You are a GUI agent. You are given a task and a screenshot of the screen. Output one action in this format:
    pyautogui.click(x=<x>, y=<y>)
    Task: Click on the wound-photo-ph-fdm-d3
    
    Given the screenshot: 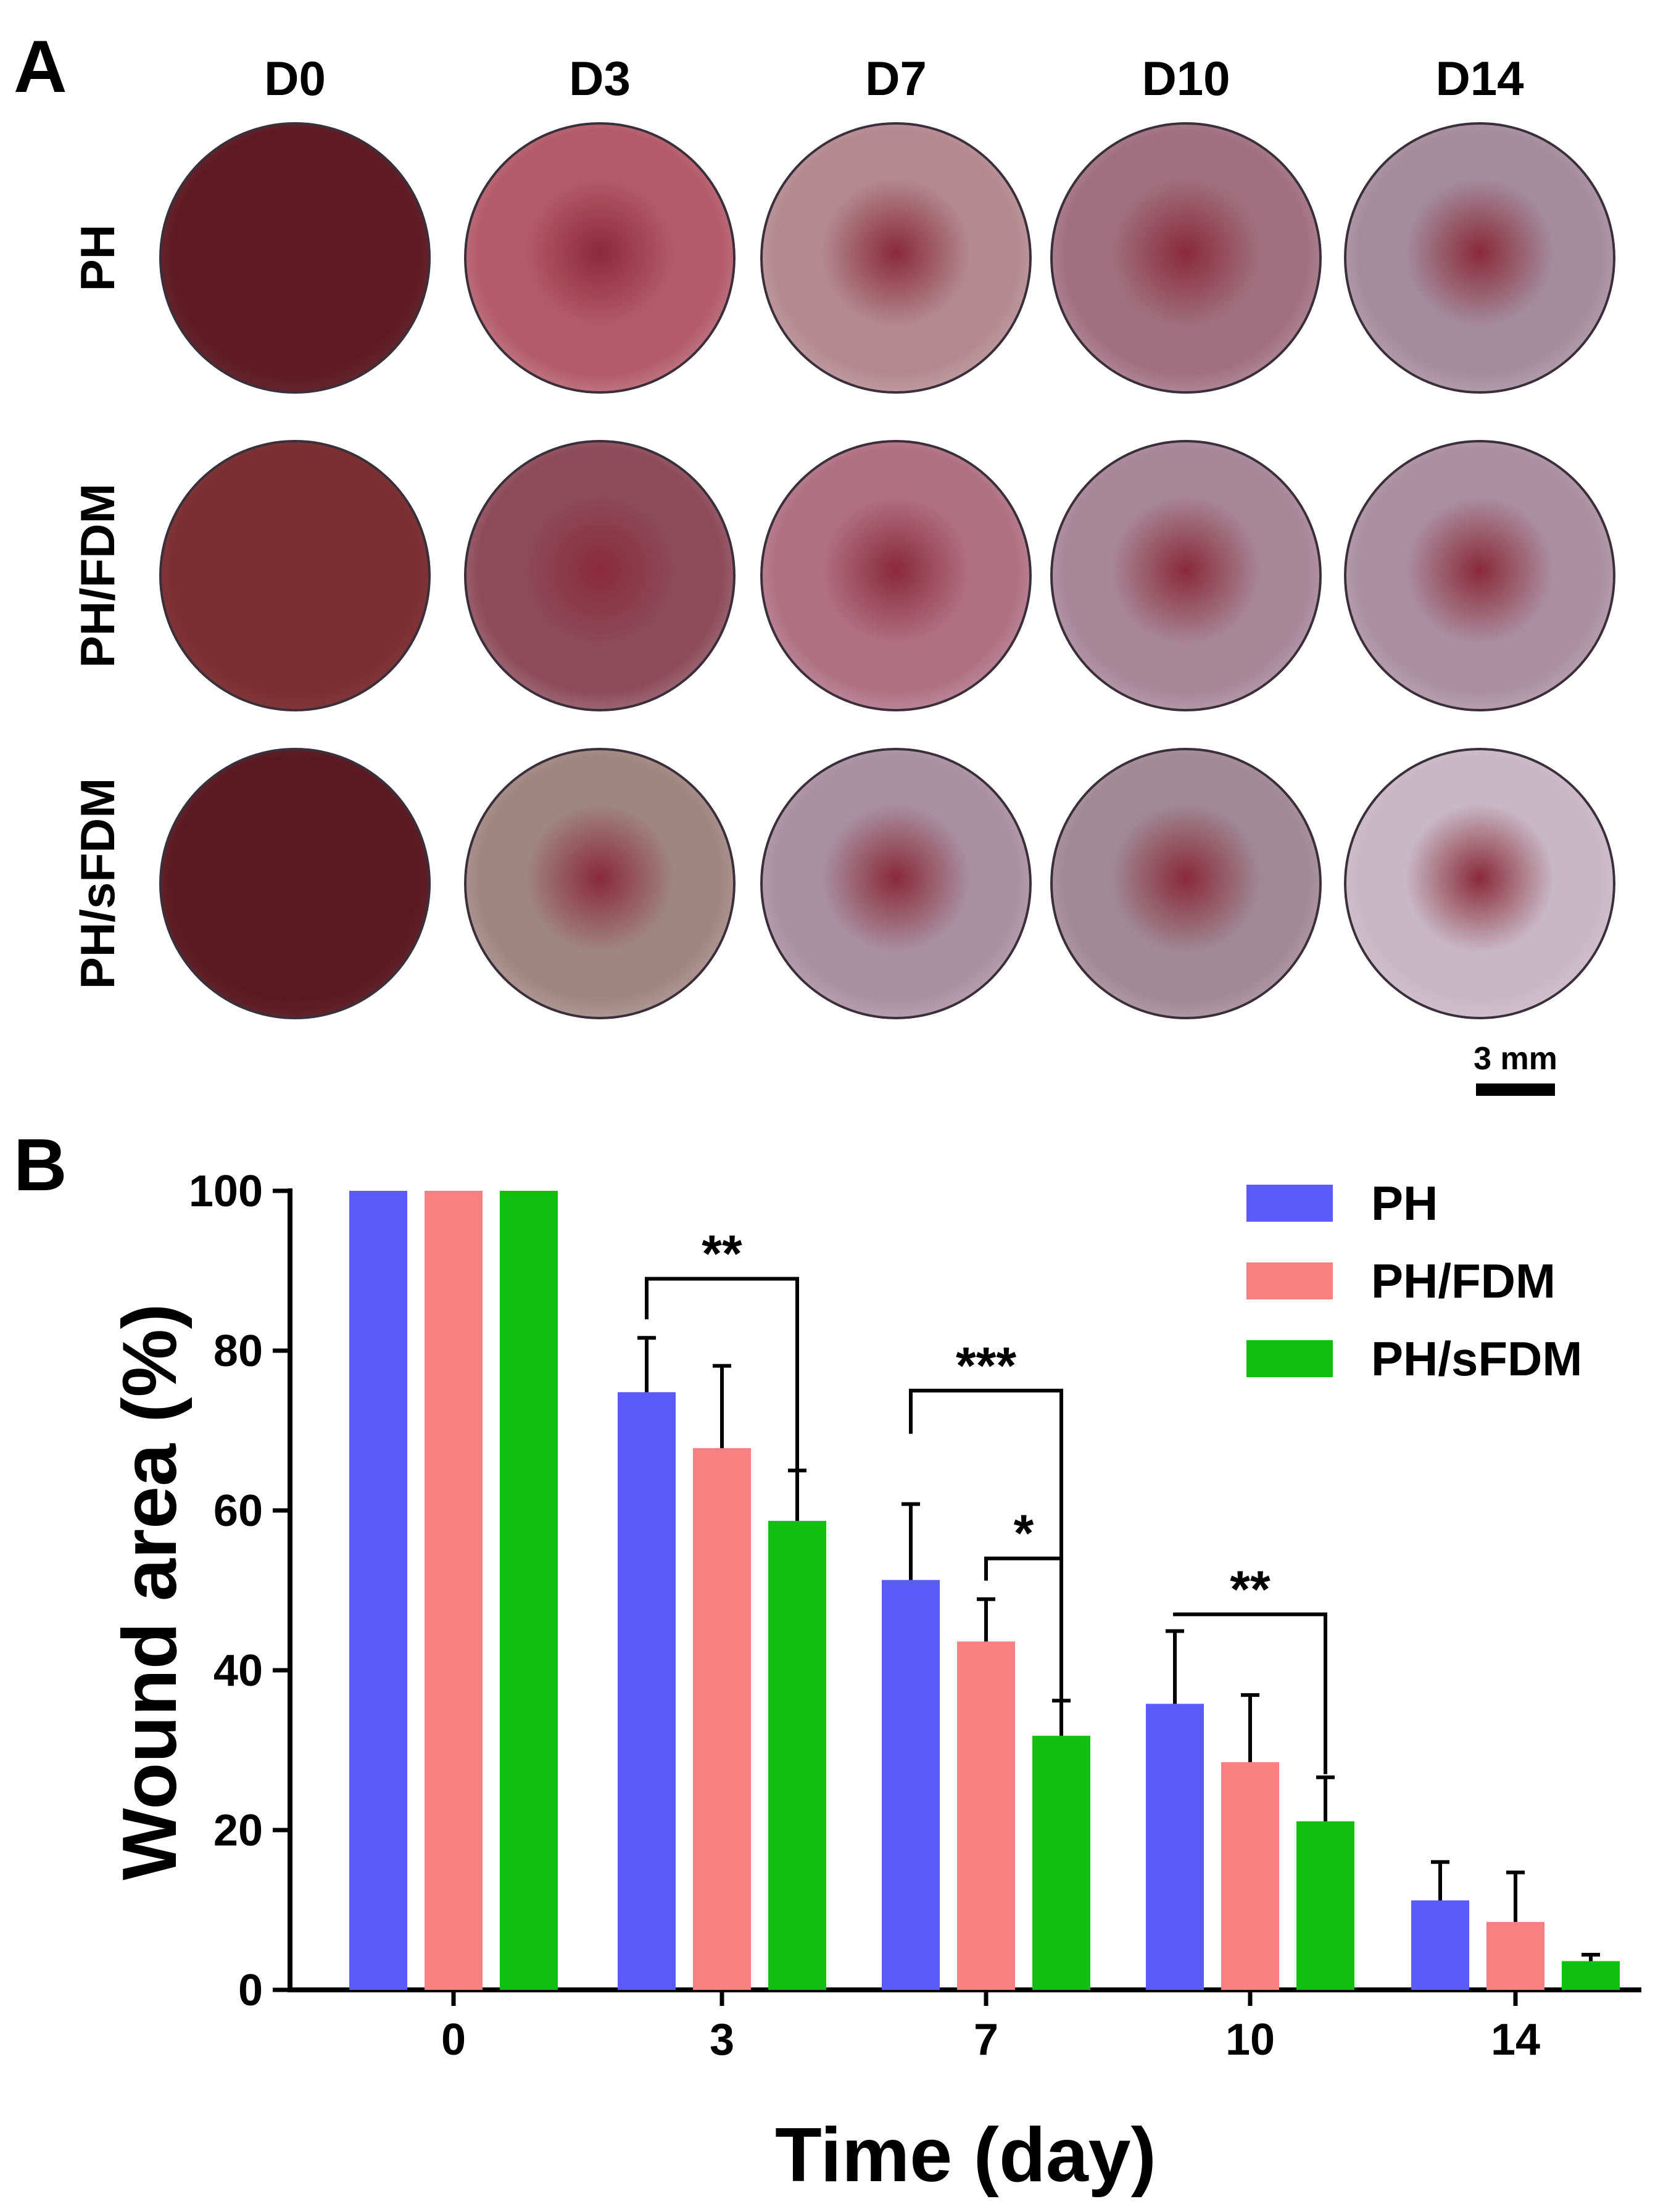 What is the action you would take?
    pyautogui.click(x=600, y=575)
    